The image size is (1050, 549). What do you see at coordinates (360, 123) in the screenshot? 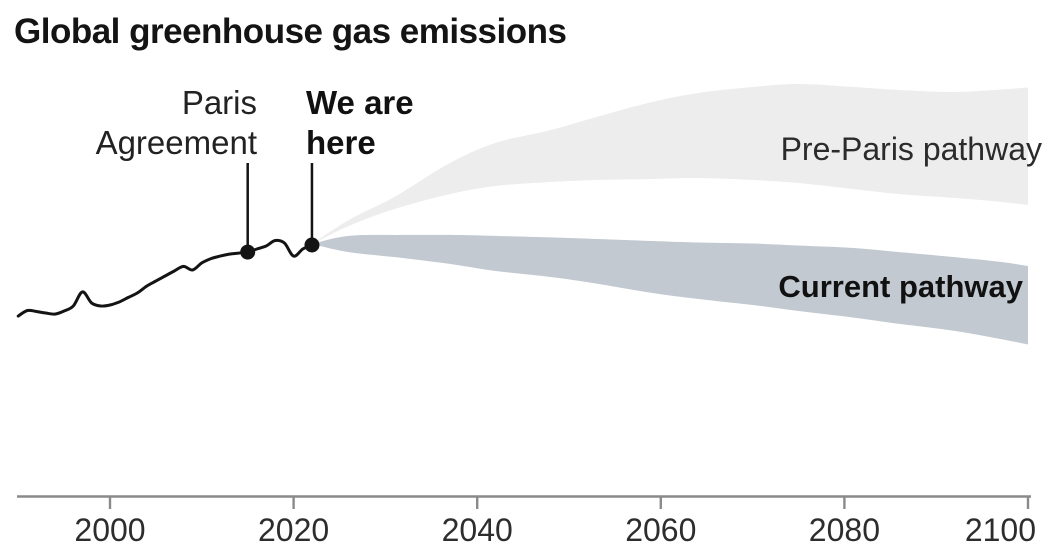
I see `annotation-we-are-here: We are here` at bounding box center [360, 123].